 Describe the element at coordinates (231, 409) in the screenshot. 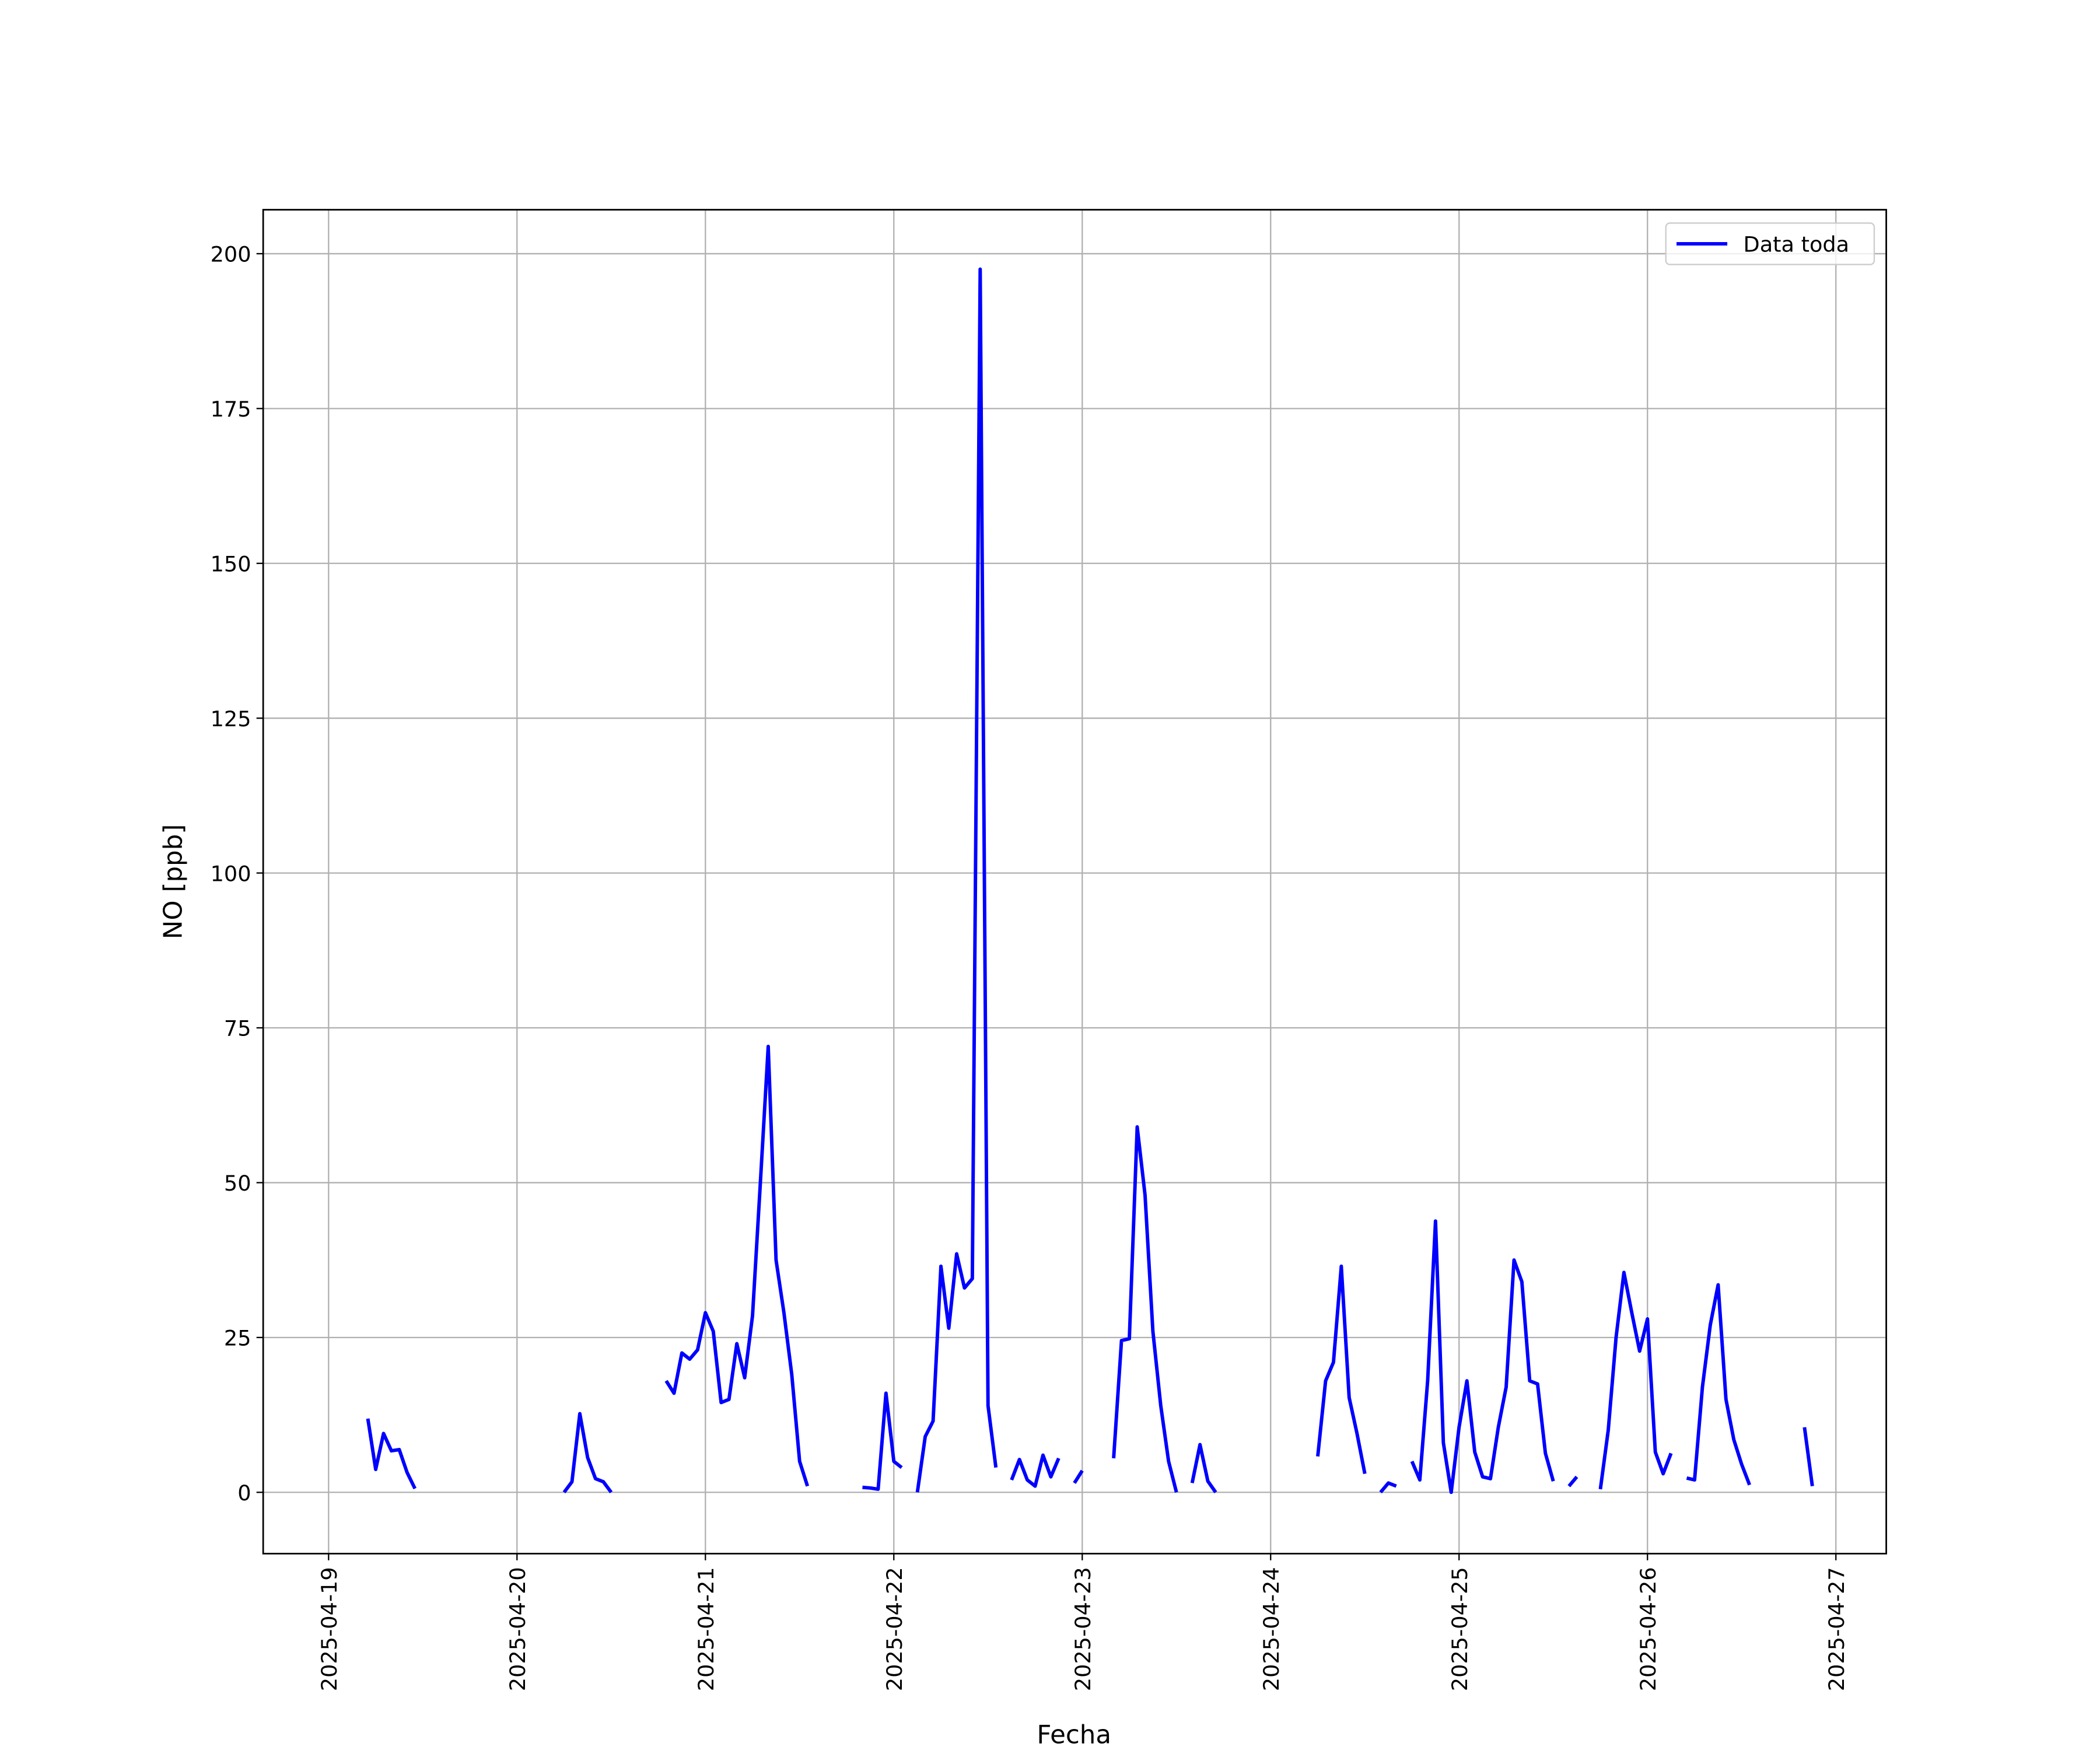

I see `y-tick-label: 175` at that location.